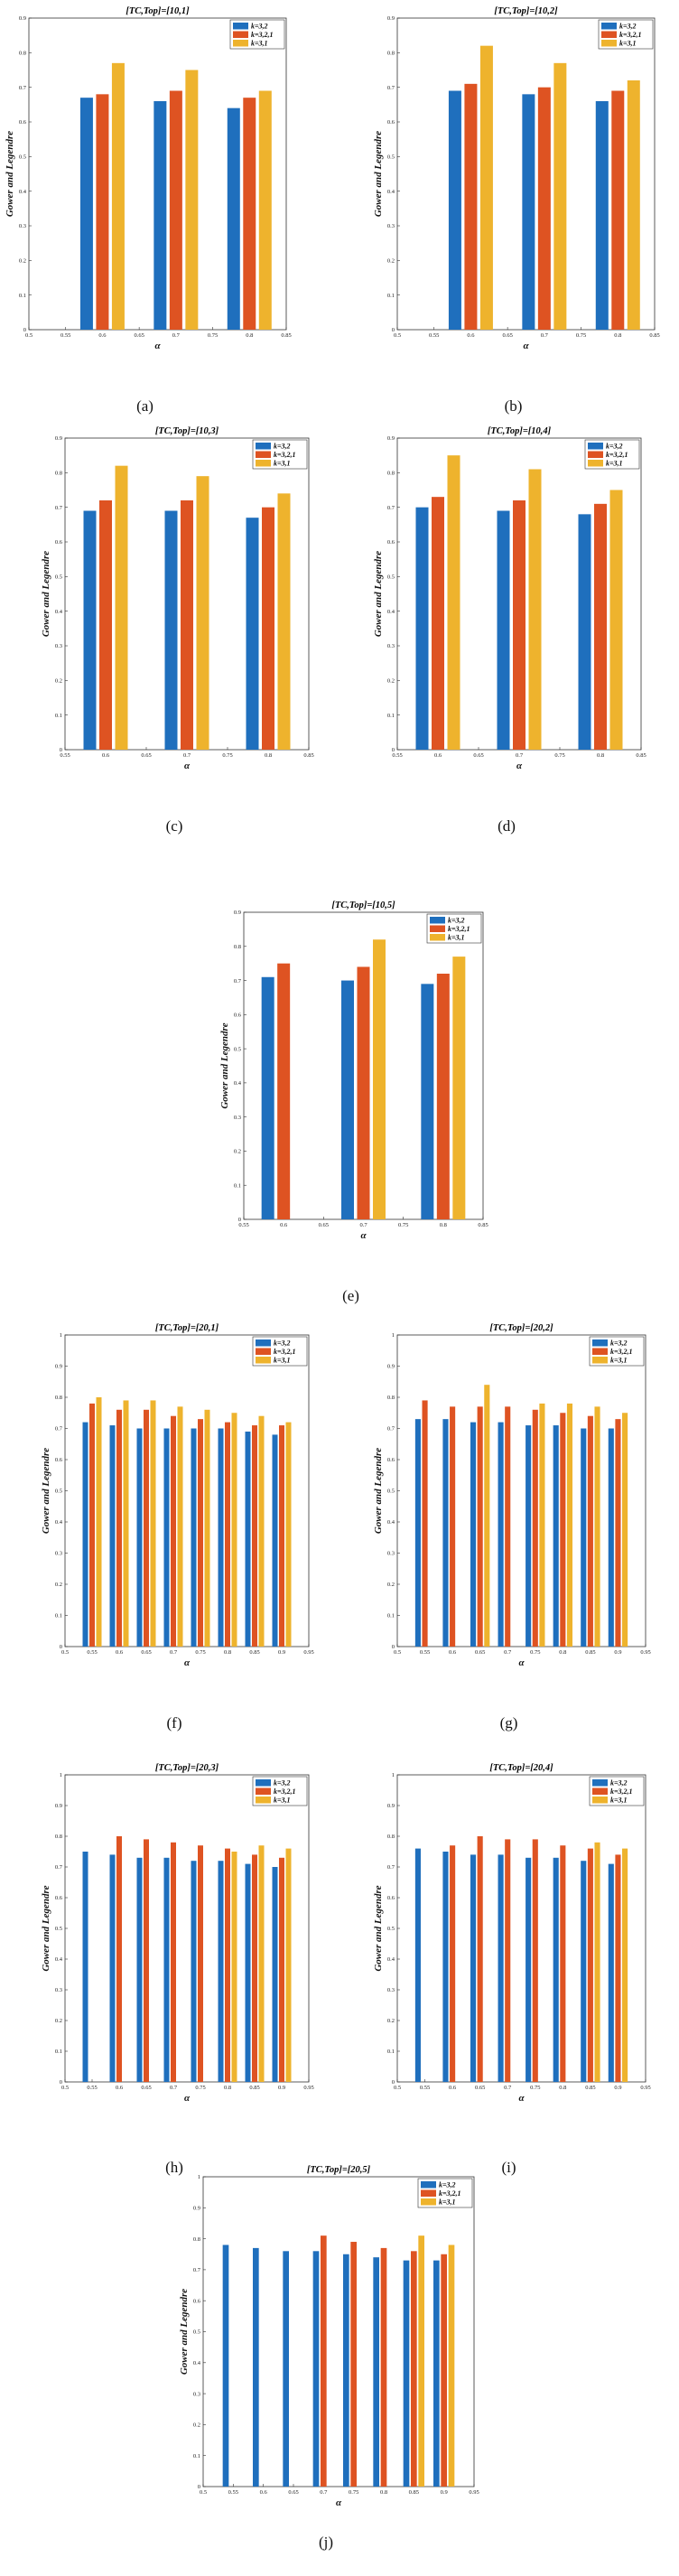 The image size is (679, 2576). What do you see at coordinates (185, 2332) in the screenshot?
I see `y-axis-label: Gower and Legendre` at bounding box center [185, 2332].